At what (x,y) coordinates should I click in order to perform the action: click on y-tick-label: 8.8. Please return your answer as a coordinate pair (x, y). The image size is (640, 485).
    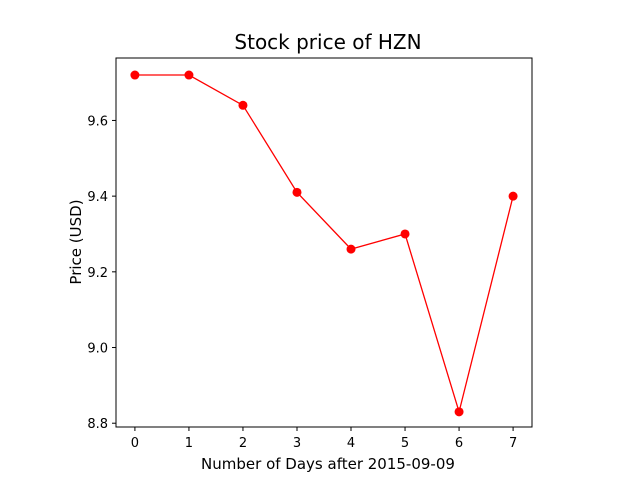
    Looking at the image, I should click on (97, 424).